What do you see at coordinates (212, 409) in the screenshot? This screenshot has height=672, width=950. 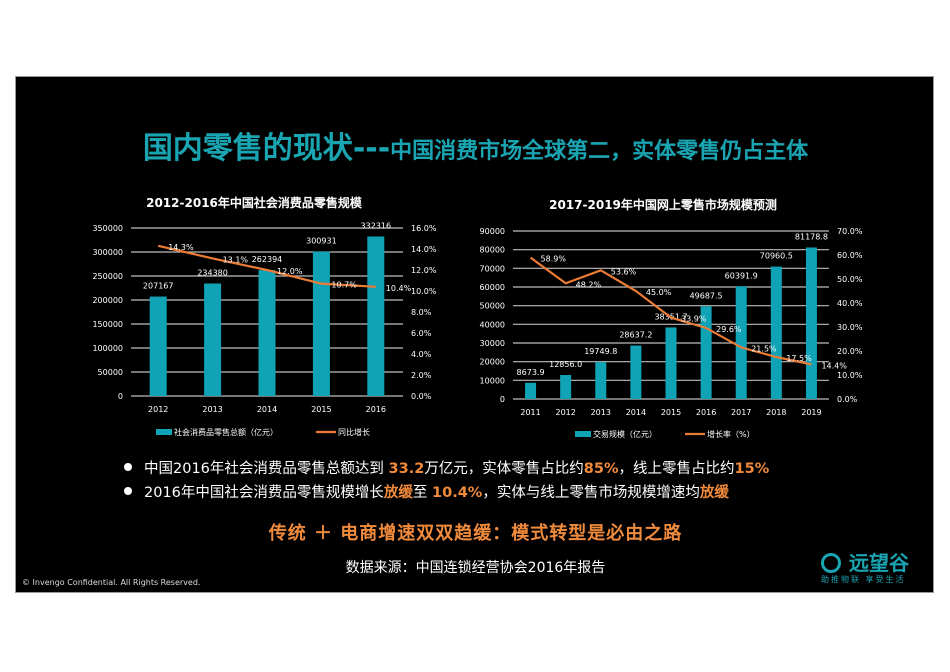 I see `x-tick: 2013` at bounding box center [212, 409].